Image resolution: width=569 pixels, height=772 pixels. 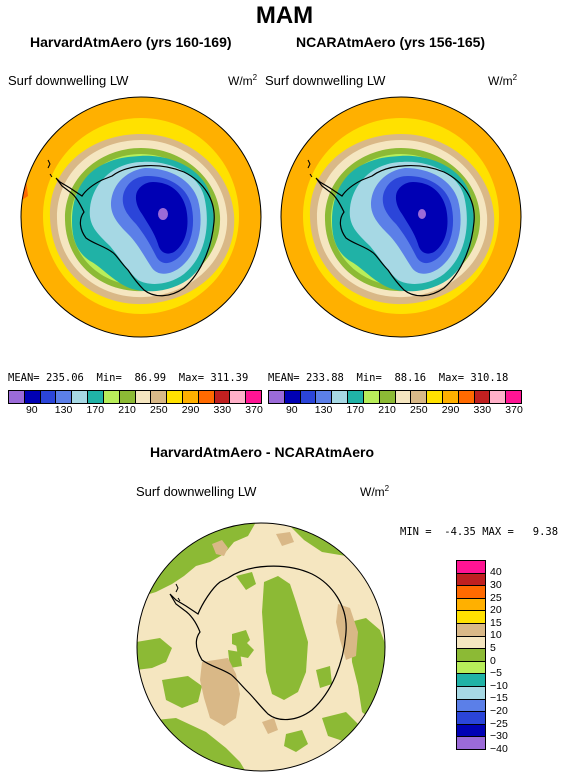 I want to click on diff-polar-map, so click(x=261, y=647).